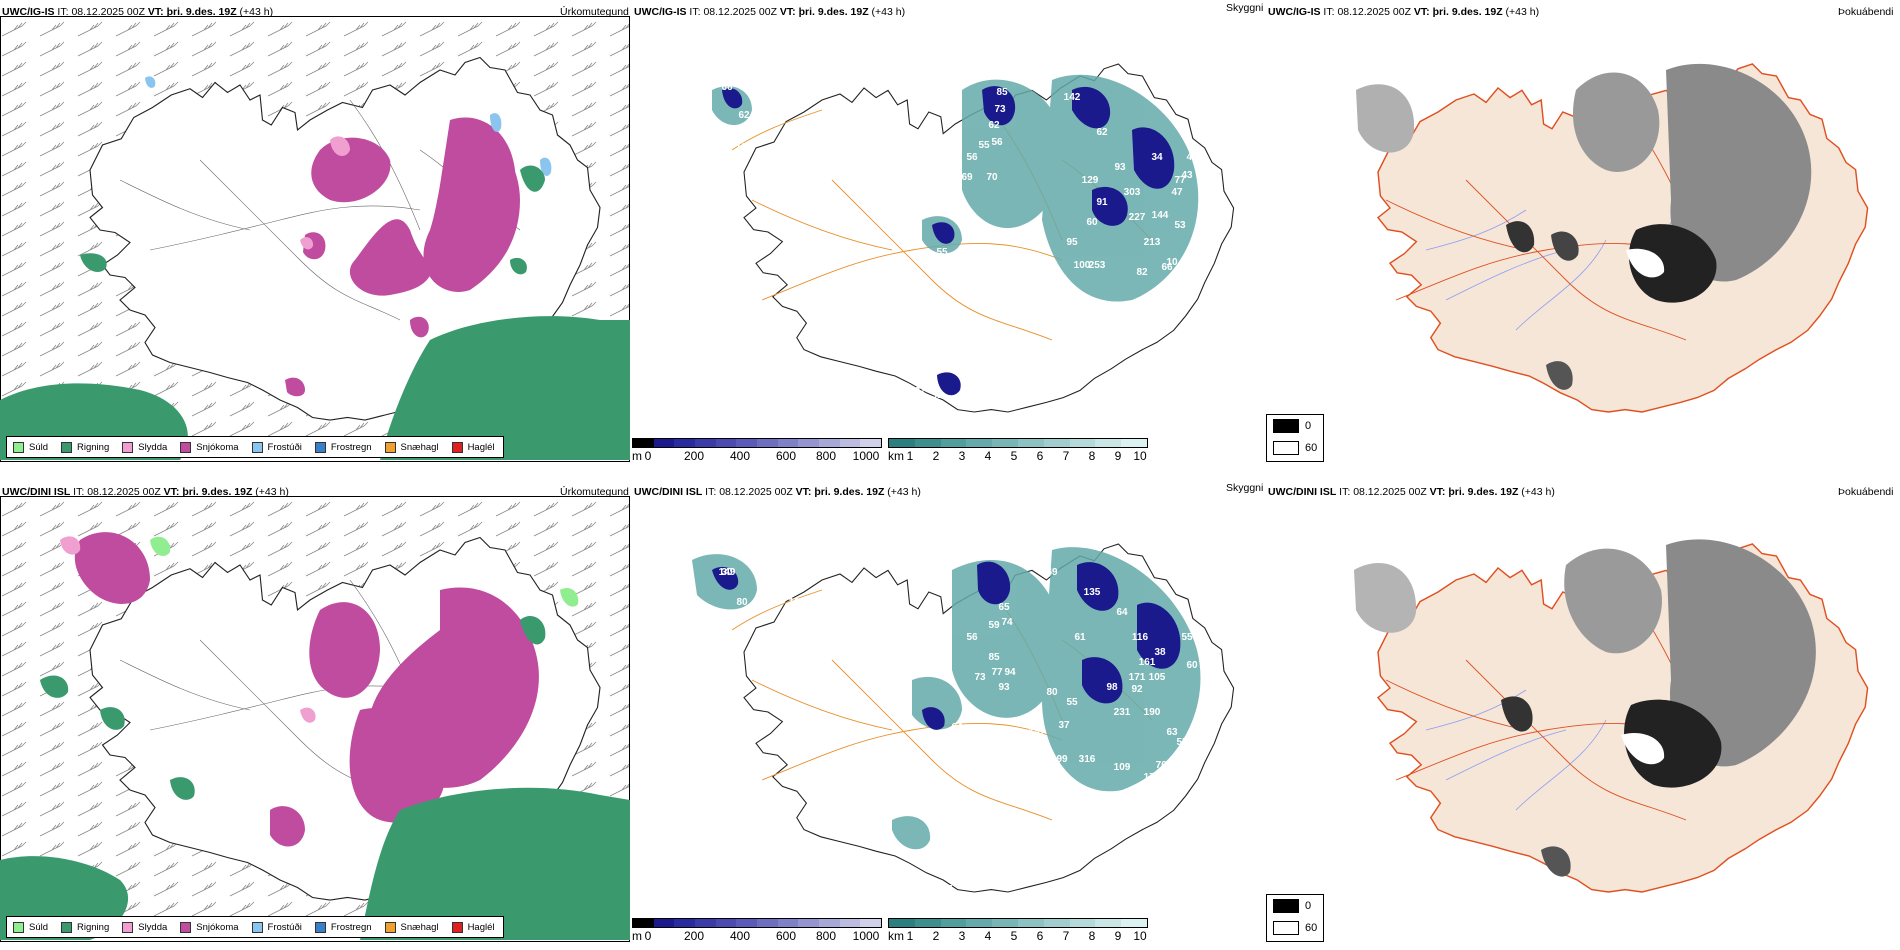 Image resolution: width=1900 pixels, height=950 pixels. What do you see at coordinates (896, 936) in the screenshot?
I see `visibility-unit: km` at bounding box center [896, 936].